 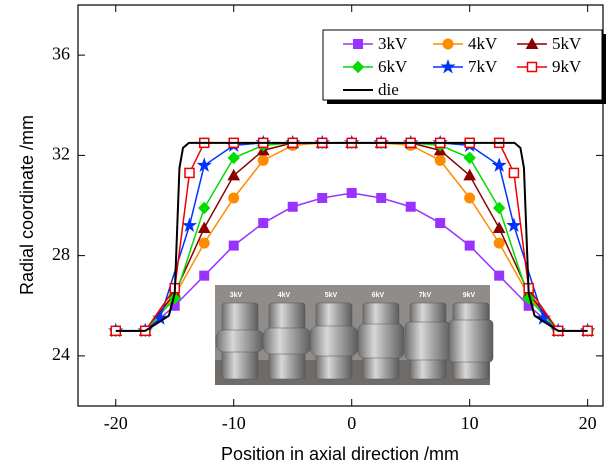 I want to click on legend-label: 9kV, so click(x=567, y=66).